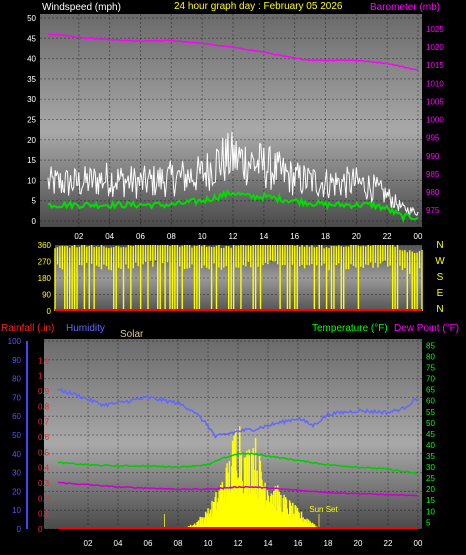 This screenshot has width=466, height=555. What do you see at coordinates (16, 454) in the screenshot?
I see `humidity-tick-label: 40` at bounding box center [16, 454].